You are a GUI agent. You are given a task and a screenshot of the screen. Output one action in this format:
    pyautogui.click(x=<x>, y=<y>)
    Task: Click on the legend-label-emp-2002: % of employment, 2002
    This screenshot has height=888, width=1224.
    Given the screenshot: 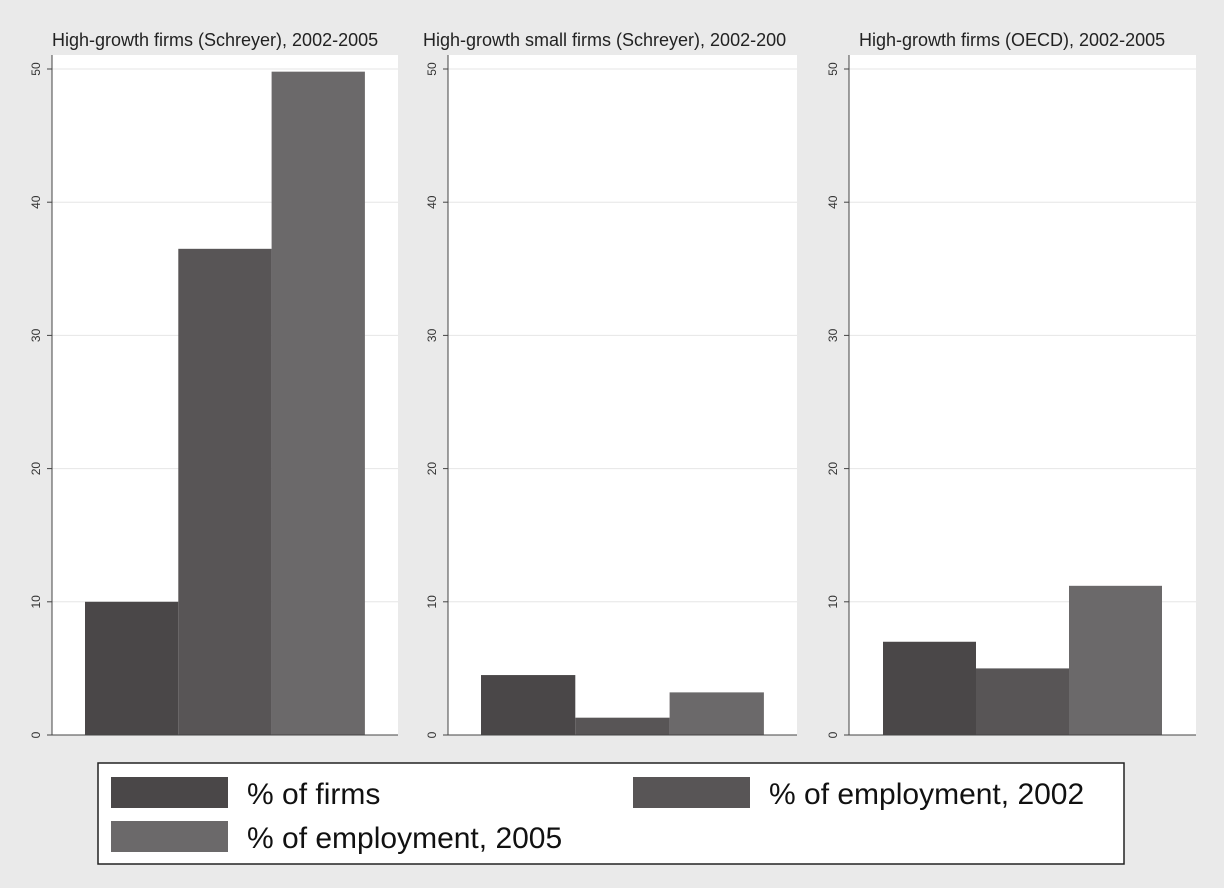 What is the action you would take?
    pyautogui.click(x=926, y=794)
    